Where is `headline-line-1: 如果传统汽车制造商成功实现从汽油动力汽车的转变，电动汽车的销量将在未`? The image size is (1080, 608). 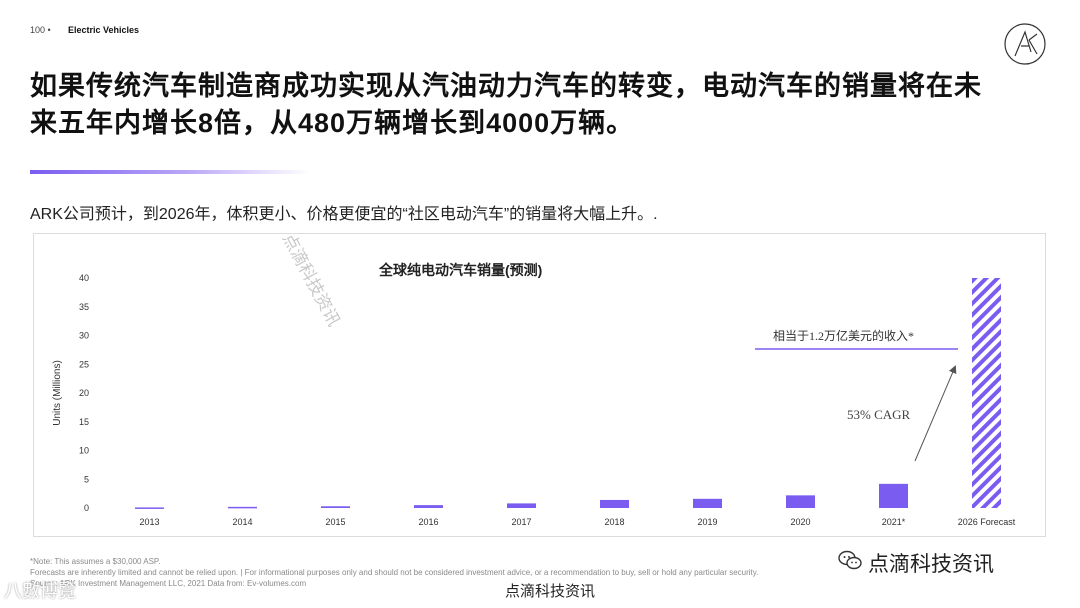 headline-line-1: 如果传统汽车制造商成功实现从汽油动力汽车的转变，电动汽车的销量将在未 is located at coordinates (506, 86).